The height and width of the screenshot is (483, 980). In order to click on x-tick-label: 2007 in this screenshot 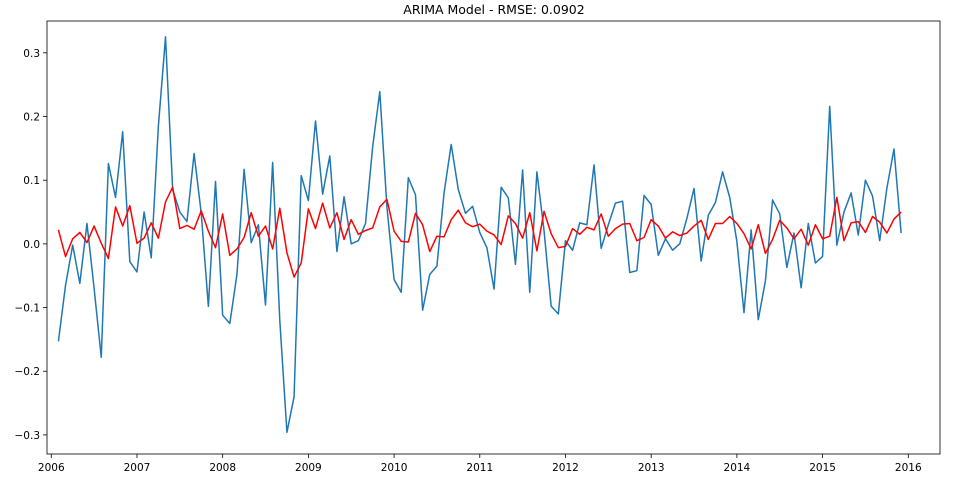, I will do `click(137, 468)`.